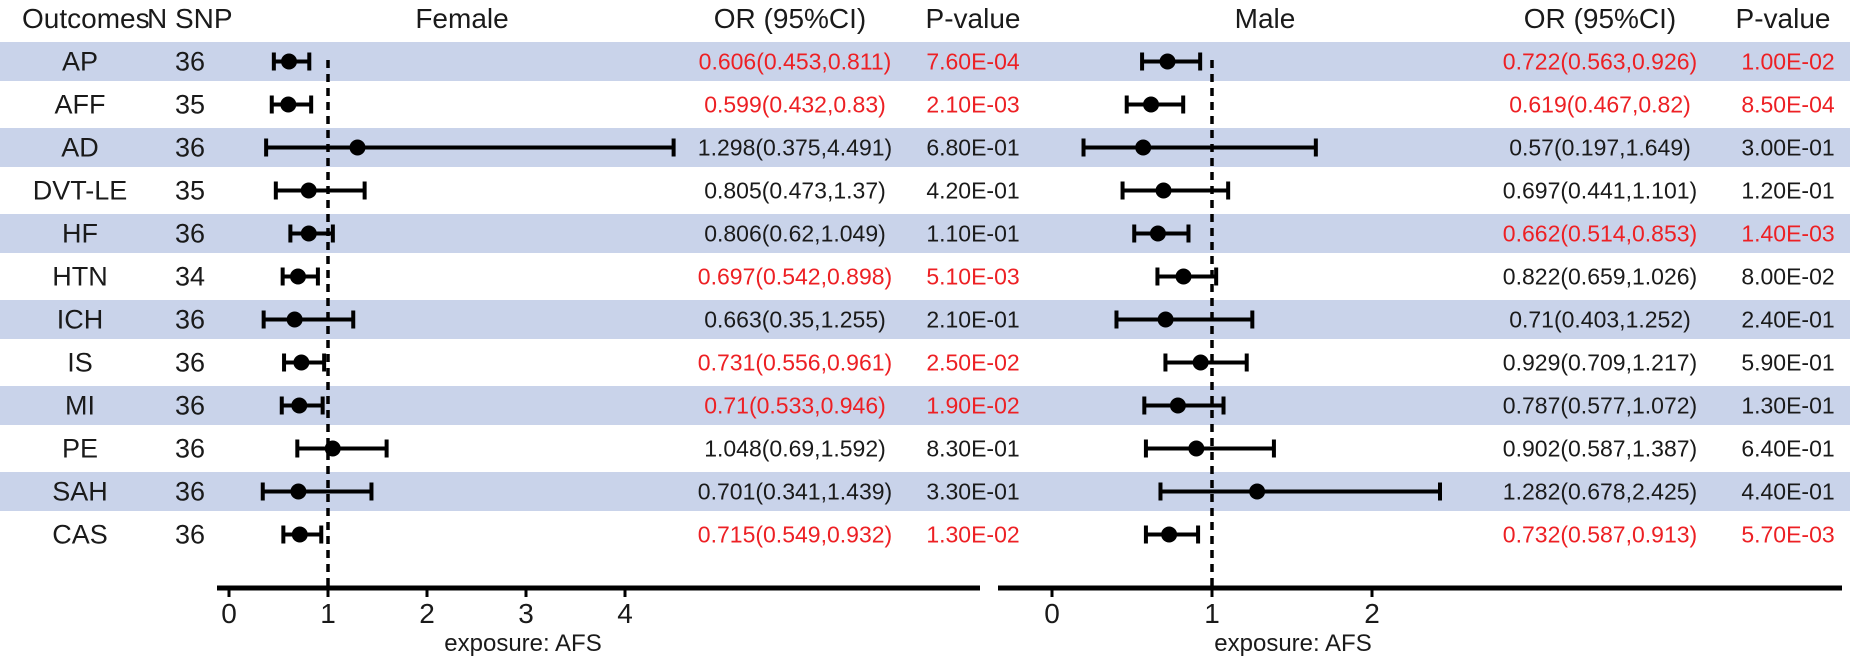 This screenshot has height=668, width=1850. Describe the element at coordinates (80, 448) in the screenshot. I see `outcome-label: PE` at that location.